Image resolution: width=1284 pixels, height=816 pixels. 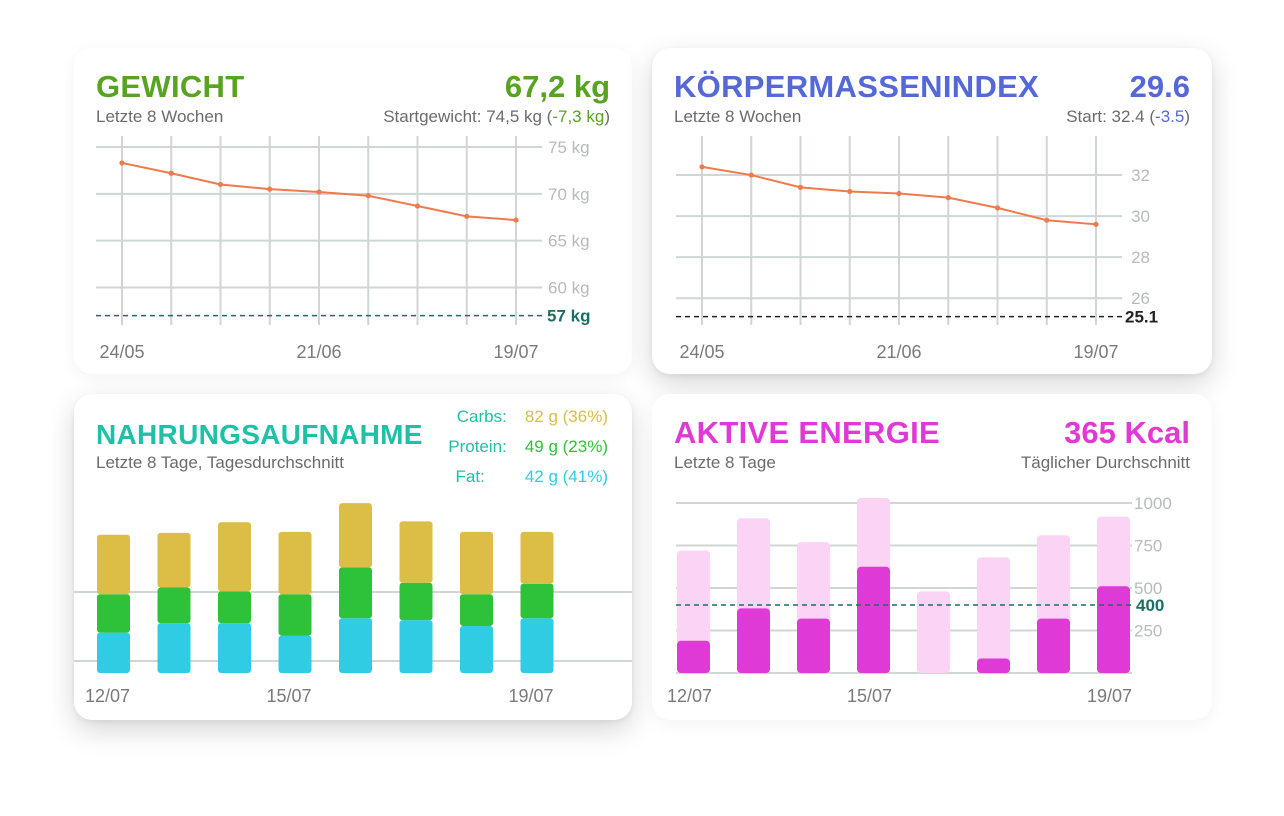 What do you see at coordinates (1140, 175) in the screenshot?
I see `y-tick-label: 32` at bounding box center [1140, 175].